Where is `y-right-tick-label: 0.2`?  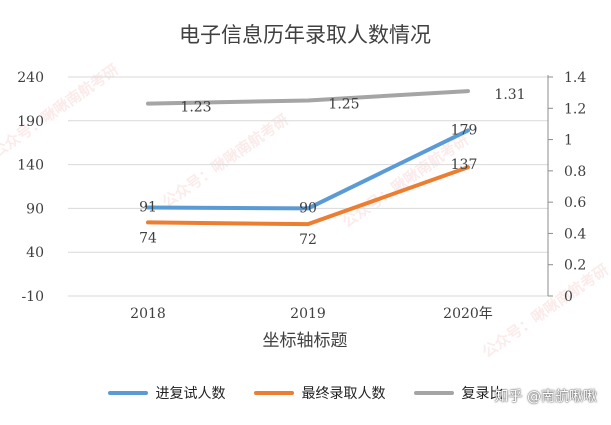
y-right-tick-label: 0.2 is located at coordinates (575, 266).